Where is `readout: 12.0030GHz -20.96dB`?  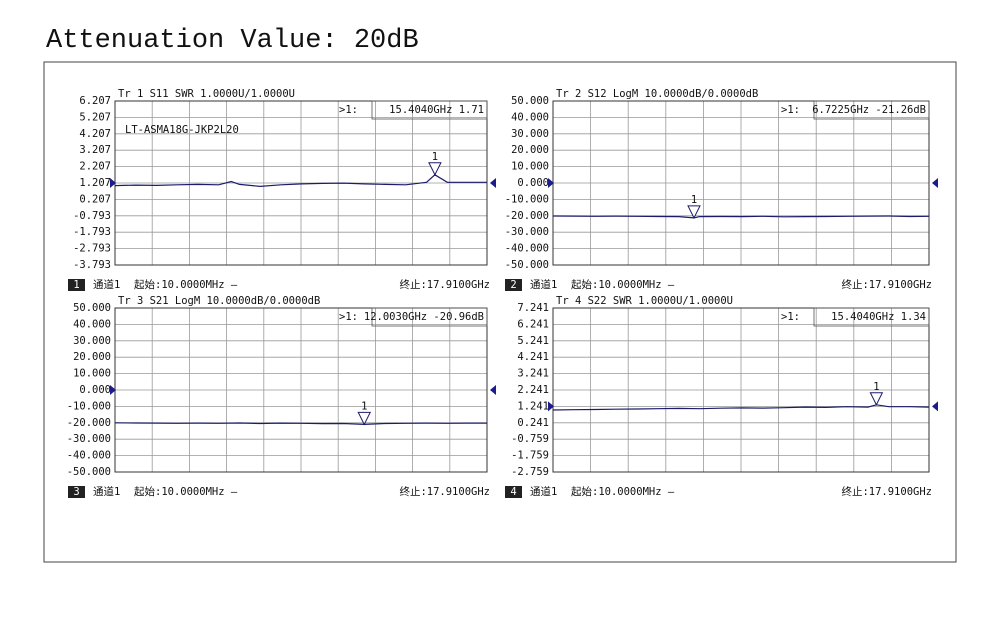
readout: 12.0030GHz -20.96dB is located at coordinates (424, 317).